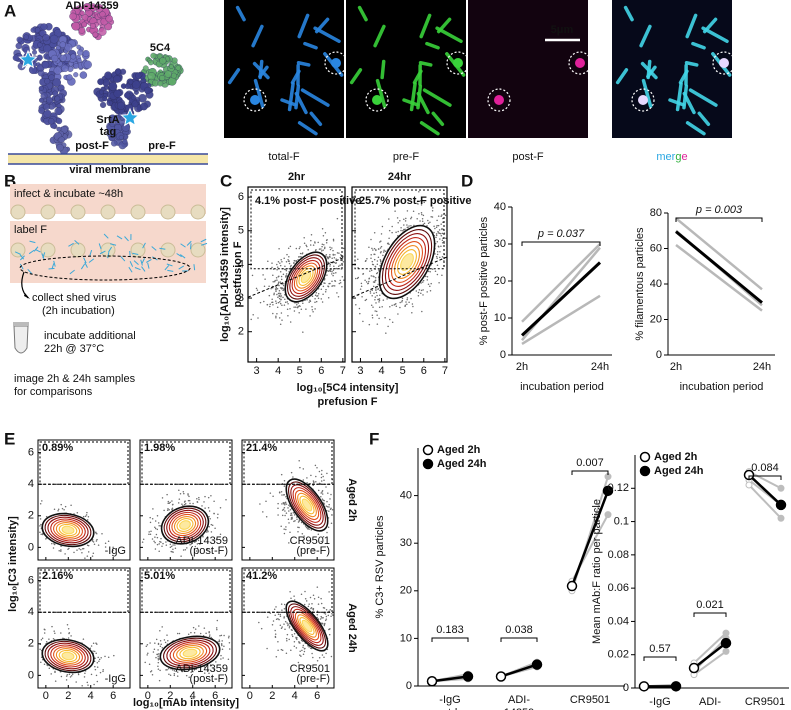  What do you see at coordinates (580, 63) in the screenshot?
I see `highlight-circle` at bounding box center [580, 63].